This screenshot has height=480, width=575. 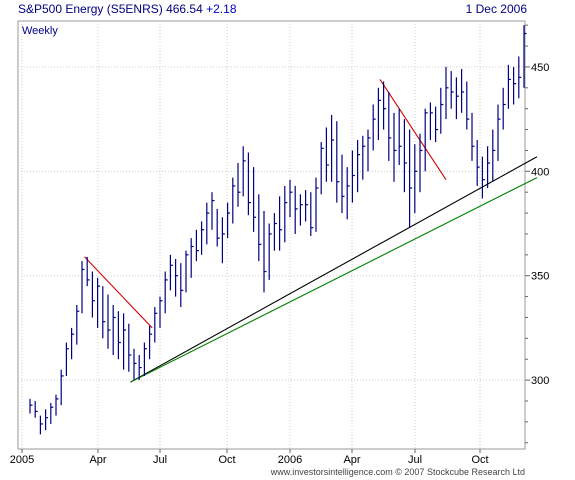 What do you see at coordinates (110, 9) in the screenshot?
I see `index-name-price: S&P500 Energy (S5ENRS) 466.54` at bounding box center [110, 9].